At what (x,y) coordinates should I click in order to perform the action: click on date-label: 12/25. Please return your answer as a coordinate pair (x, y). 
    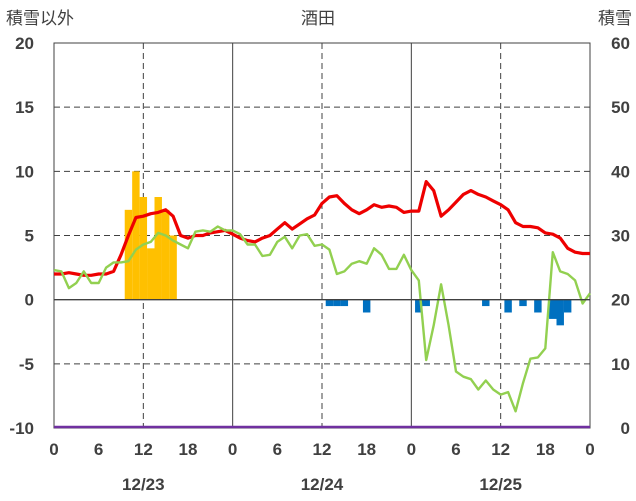
    Looking at the image, I should click on (500, 484).